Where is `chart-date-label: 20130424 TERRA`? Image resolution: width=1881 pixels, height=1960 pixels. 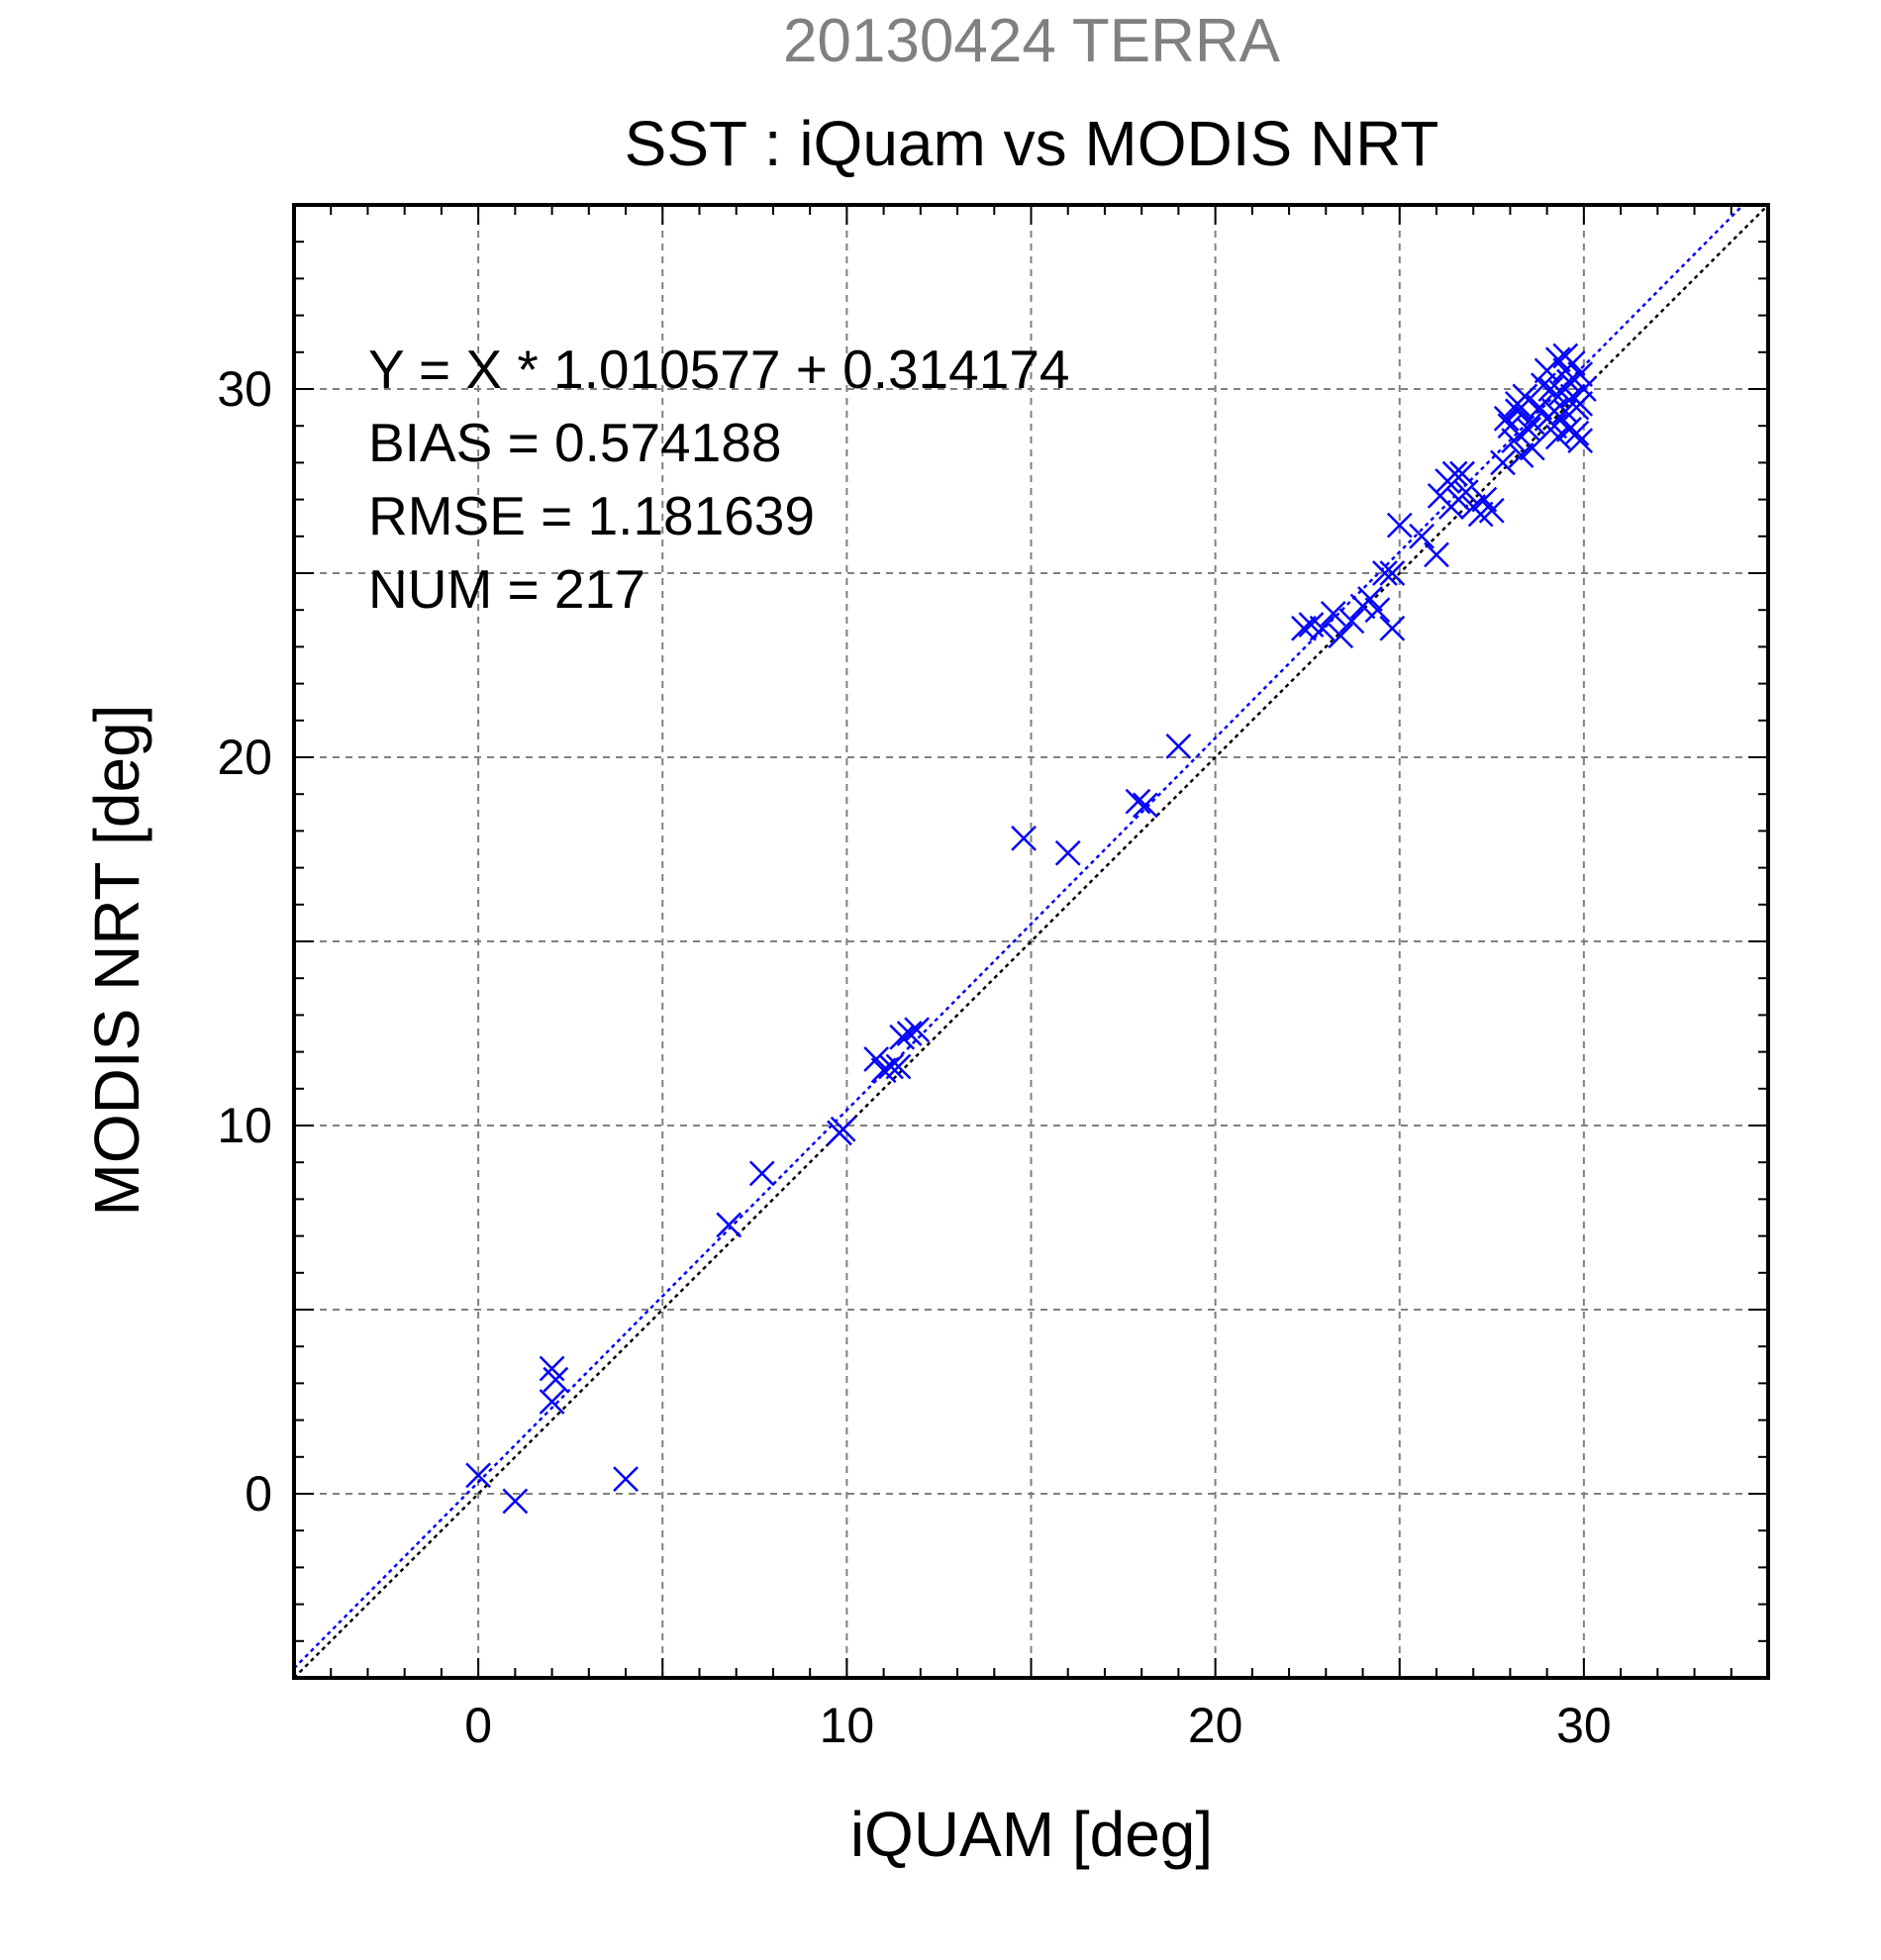
chart-date-label: 20130424 TERRA is located at coordinates (1032, 41).